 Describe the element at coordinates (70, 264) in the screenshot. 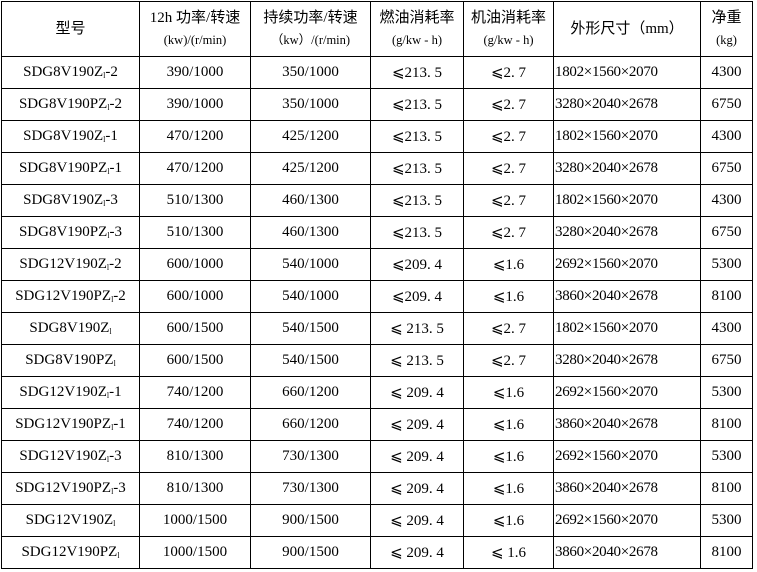

I see `cell-model: SDG12V190Zl-2` at that location.